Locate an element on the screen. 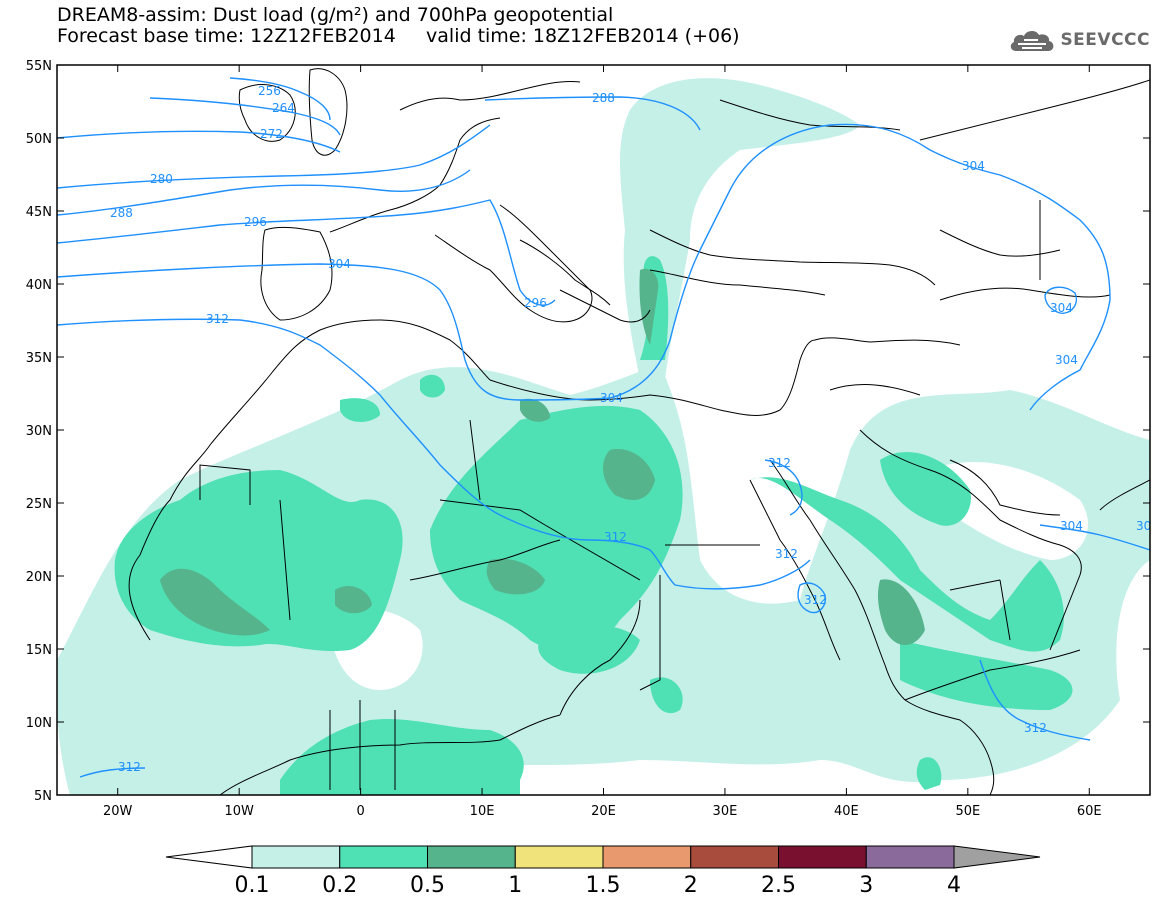 Image resolution: width=1165 pixels, height=907 pixels. lat-tick-label: 30N is located at coordinates (39, 431).